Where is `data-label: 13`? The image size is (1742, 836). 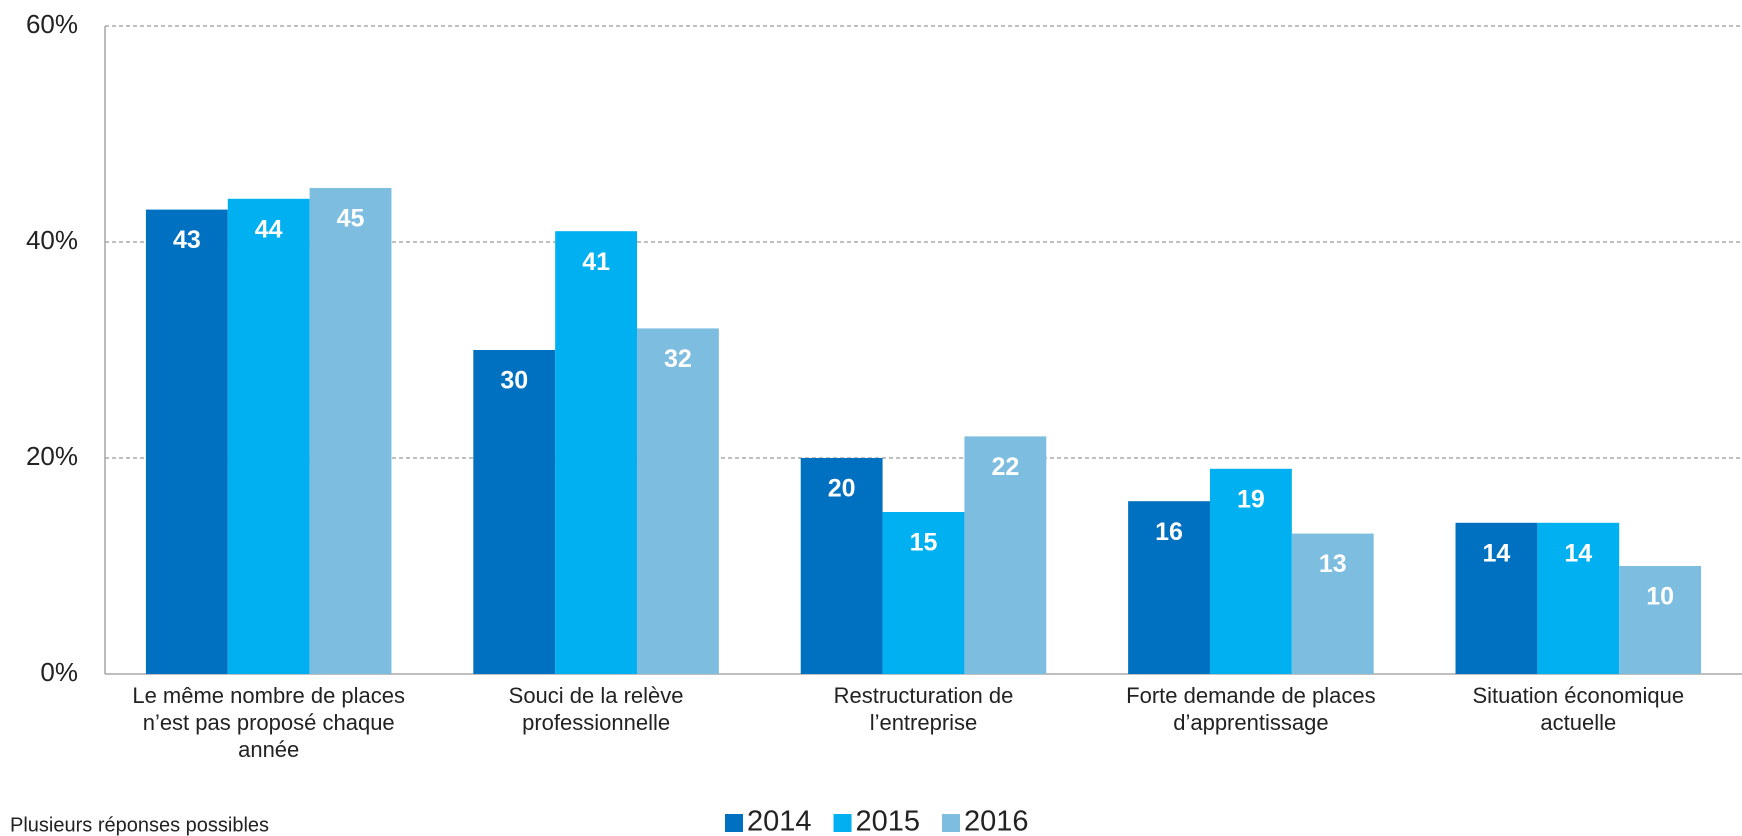
data-label: 13 is located at coordinates (1333, 564).